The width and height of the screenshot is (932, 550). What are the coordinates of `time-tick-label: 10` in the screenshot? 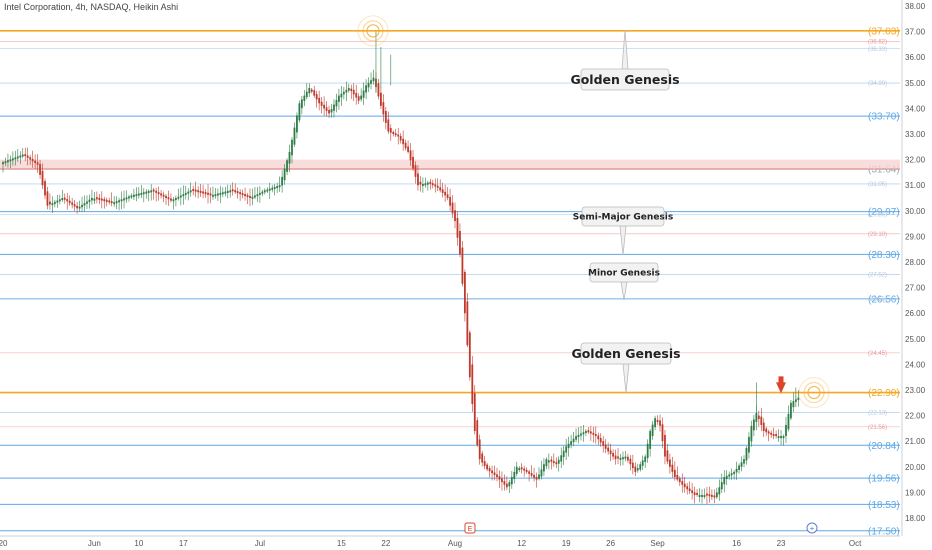 It's located at (138, 543).